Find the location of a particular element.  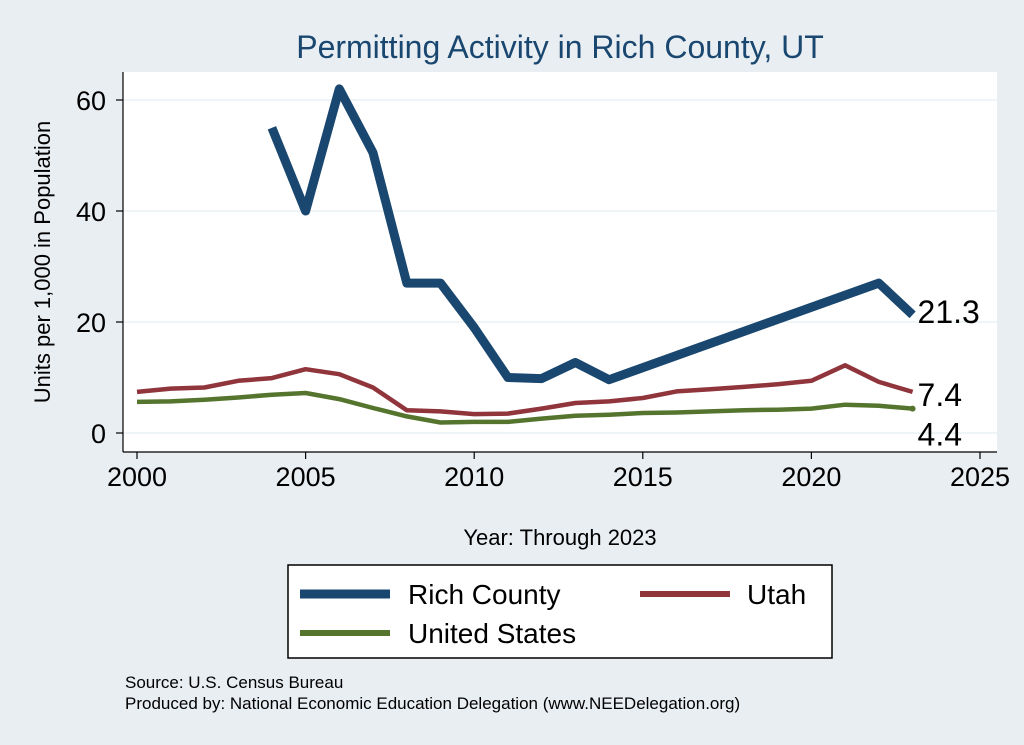

x-tick-label-2005: 2005 is located at coordinates (306, 477).